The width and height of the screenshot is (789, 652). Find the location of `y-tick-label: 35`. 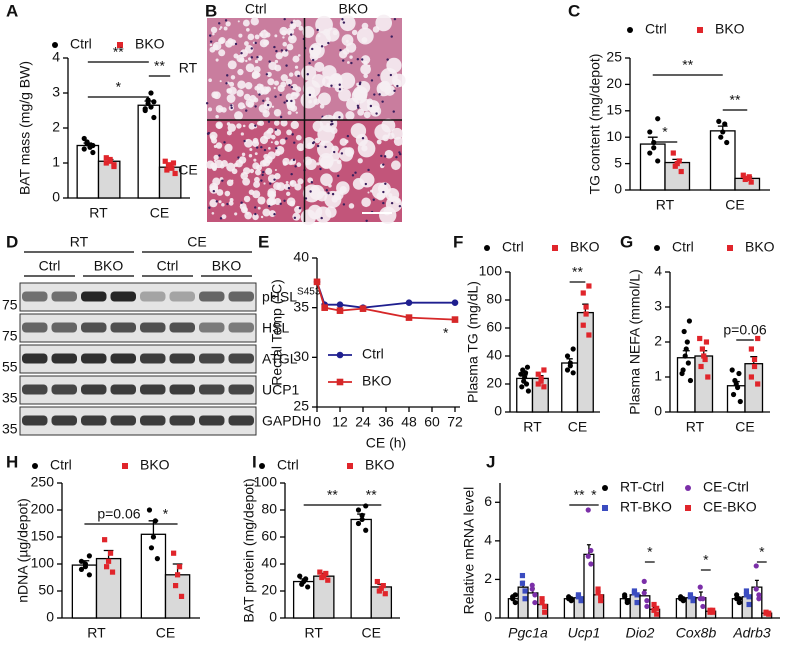

y-tick-label: 35 is located at coordinates (301, 306).